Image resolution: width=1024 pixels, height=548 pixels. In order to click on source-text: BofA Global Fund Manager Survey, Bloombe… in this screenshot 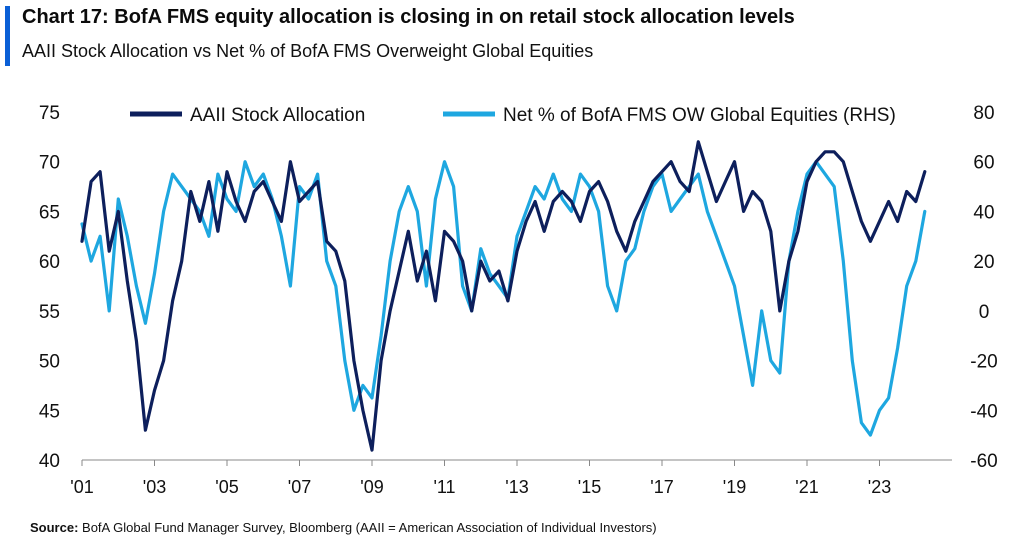, I will do `click(369, 527)`.